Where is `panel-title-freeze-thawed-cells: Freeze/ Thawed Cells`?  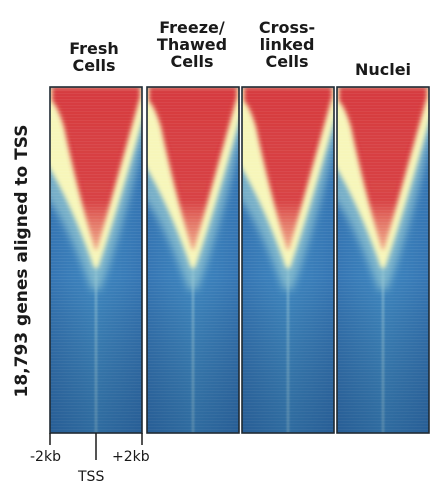
panel-title-freeze-thawed-cells: Freeze/ Thawed Cells is located at coordinates (192, 44).